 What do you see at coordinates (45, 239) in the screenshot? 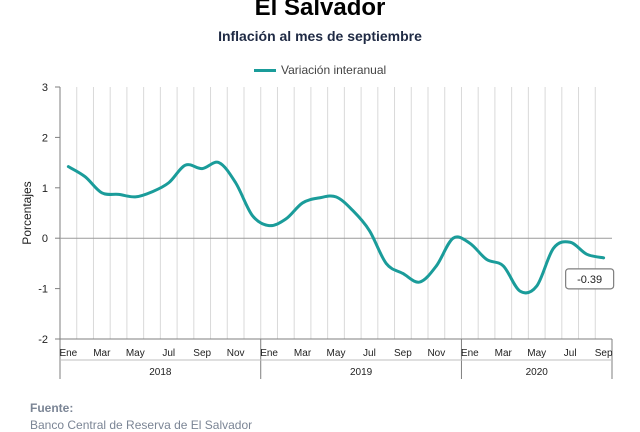
I see `y-tick-label: 0` at bounding box center [45, 239].